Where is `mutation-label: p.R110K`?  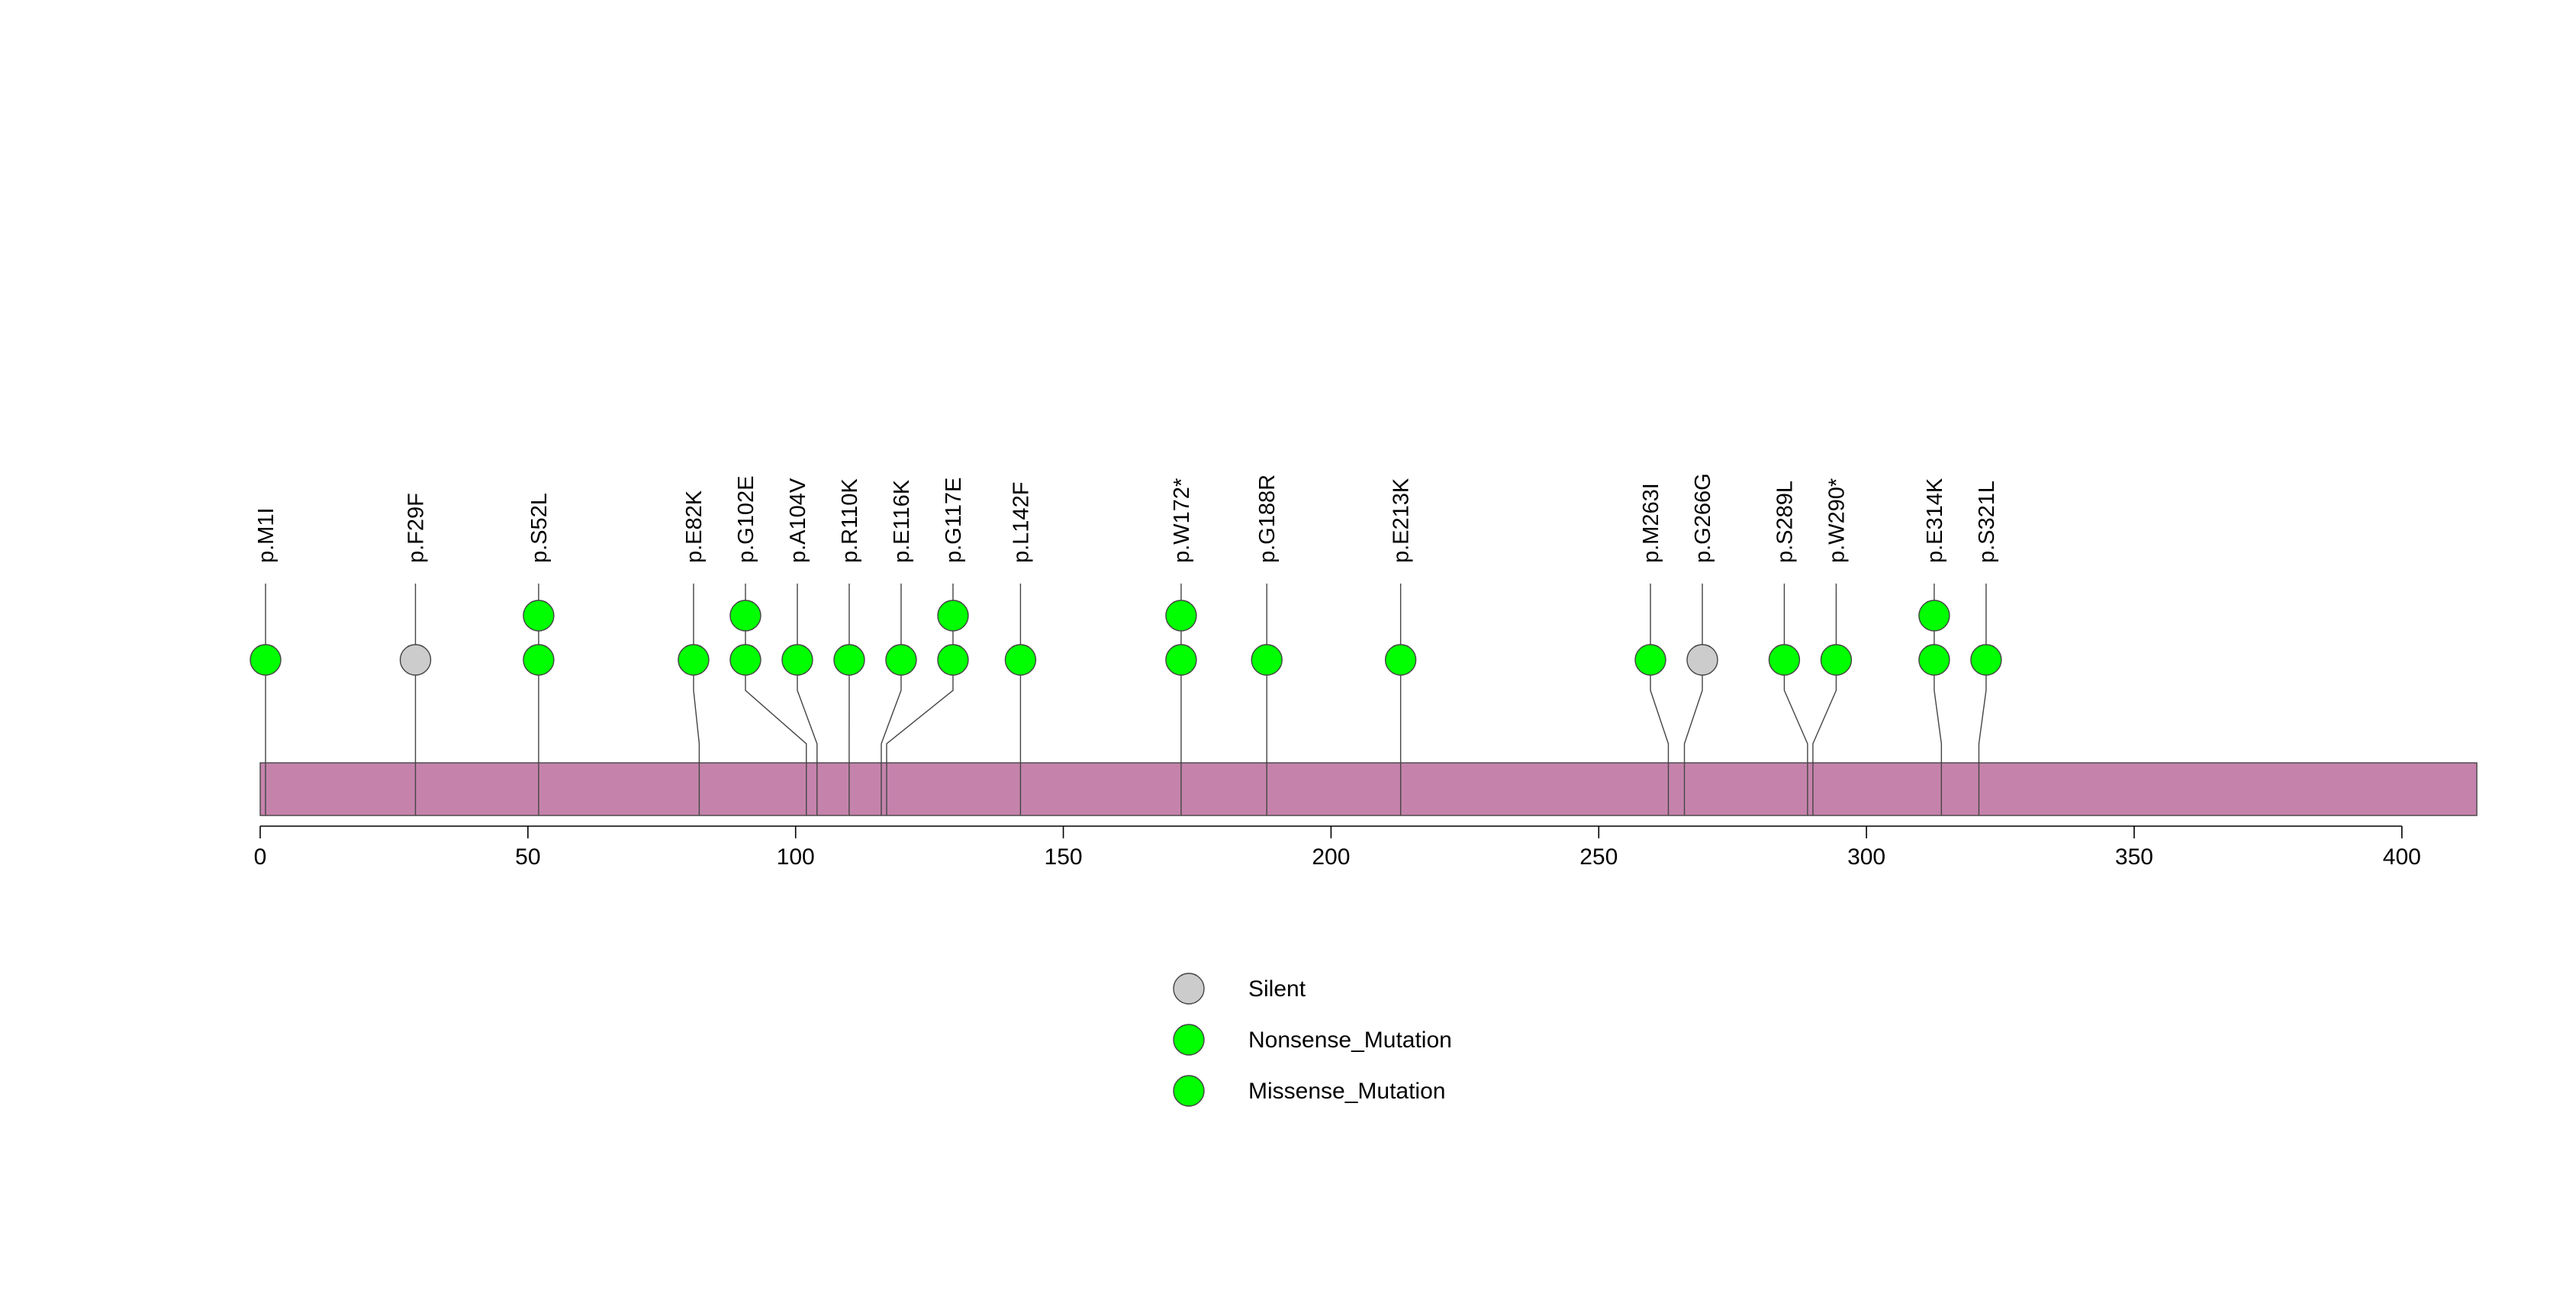
mutation-label: p.R110K is located at coordinates (850, 520).